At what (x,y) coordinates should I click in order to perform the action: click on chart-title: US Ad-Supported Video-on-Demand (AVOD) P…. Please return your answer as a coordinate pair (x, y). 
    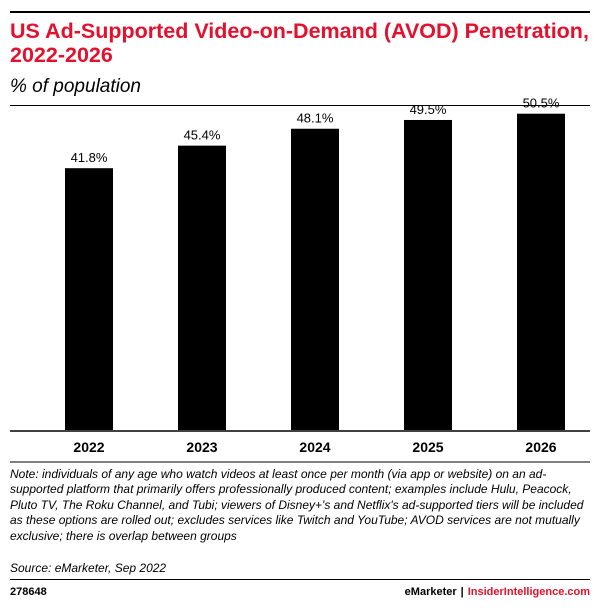
    Looking at the image, I should click on (299, 43).